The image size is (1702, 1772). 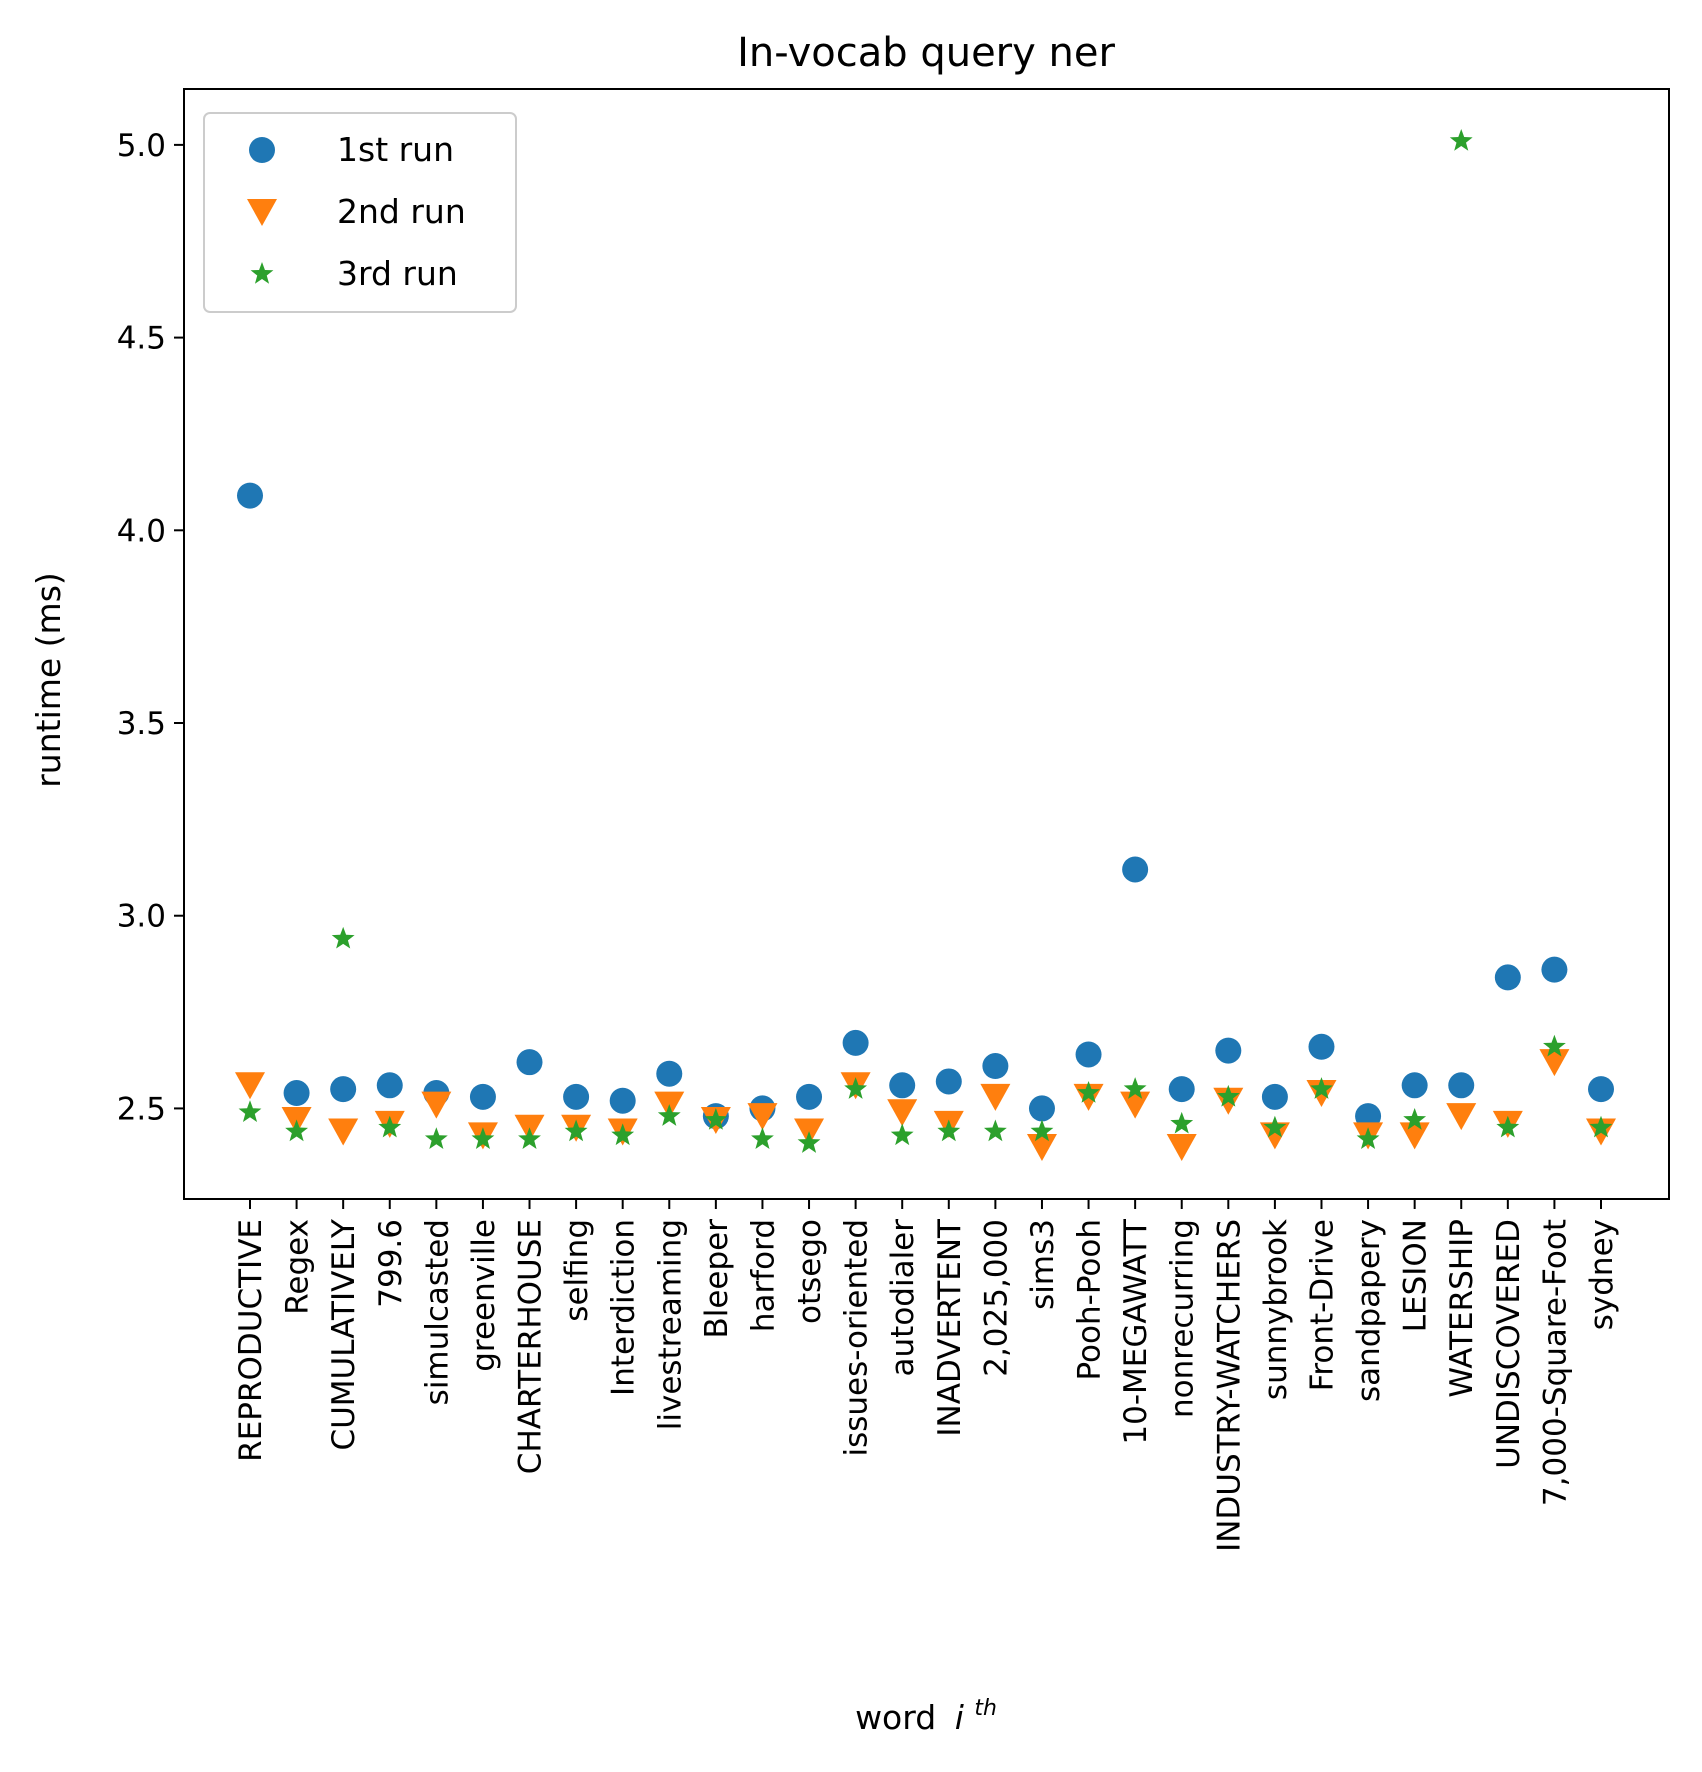 I want to click on legend-box, so click(x=360, y=212).